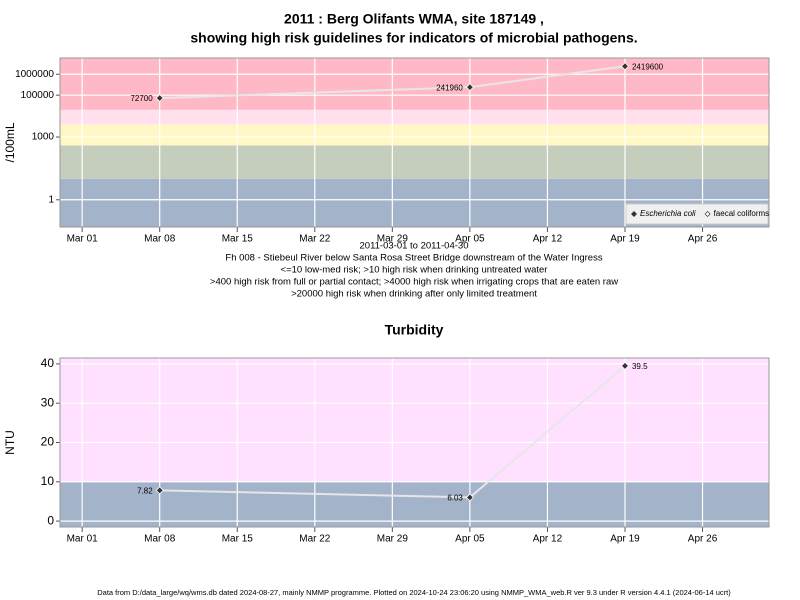 This screenshot has width=800, height=600. I want to click on data-label: 2419600, so click(648, 66).